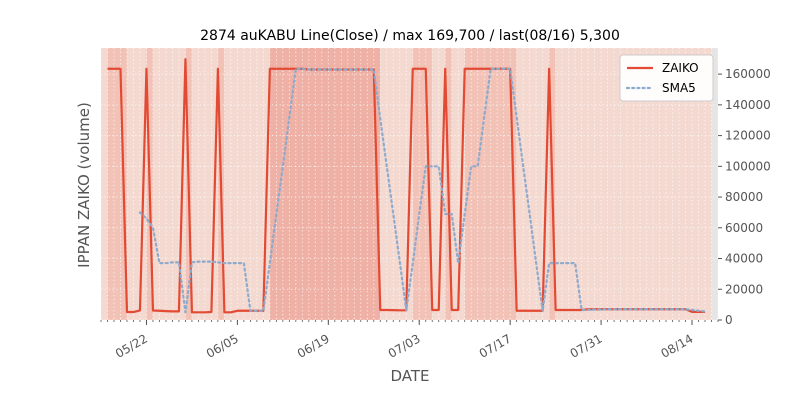 The image size is (800, 400). Describe the element at coordinates (748, 74) in the screenshot. I see `y-tick-label: 160000` at that location.